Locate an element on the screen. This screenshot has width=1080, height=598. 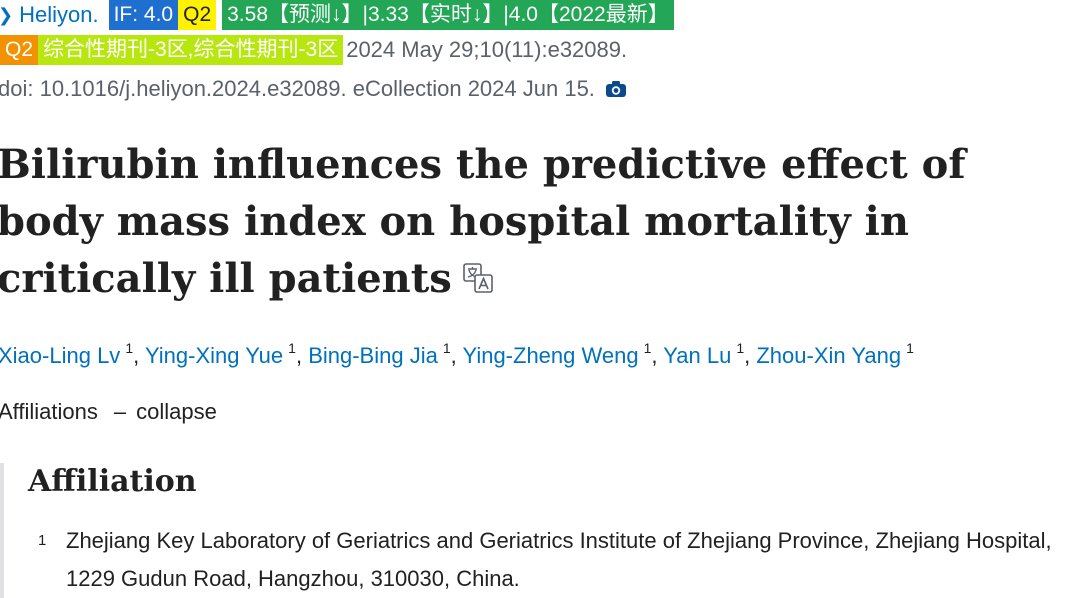
author-link: Ying-Zheng Weng is located at coordinates (550, 355).